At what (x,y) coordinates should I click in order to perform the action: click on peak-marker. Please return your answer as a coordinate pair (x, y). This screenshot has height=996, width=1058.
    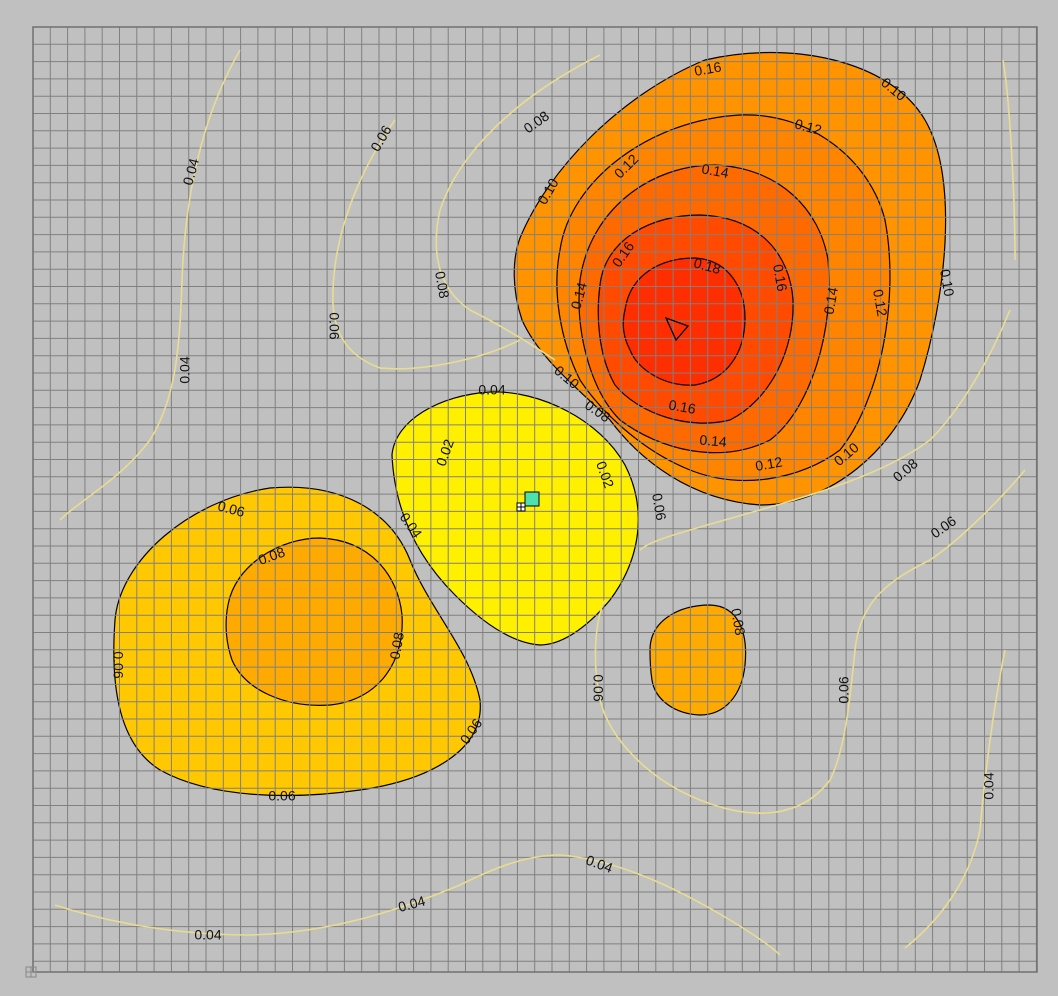
    Looking at the image, I should click on (677, 329).